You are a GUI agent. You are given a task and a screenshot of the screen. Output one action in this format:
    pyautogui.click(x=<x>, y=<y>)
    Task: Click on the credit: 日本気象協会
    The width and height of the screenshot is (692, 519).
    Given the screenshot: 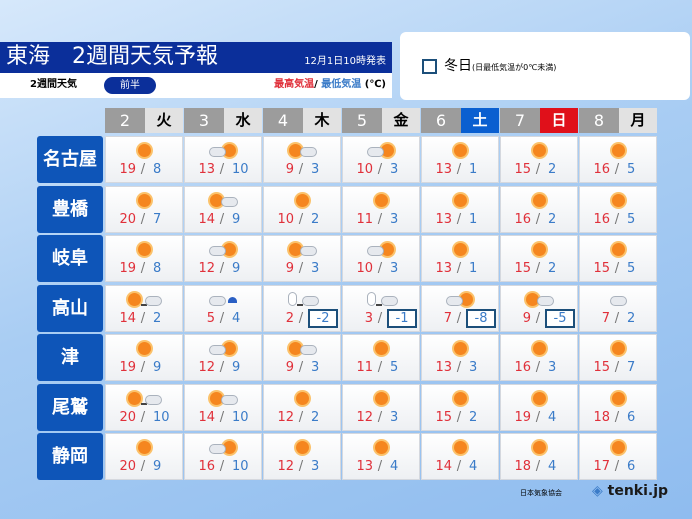 What is the action you would take?
    pyautogui.click(x=541, y=493)
    